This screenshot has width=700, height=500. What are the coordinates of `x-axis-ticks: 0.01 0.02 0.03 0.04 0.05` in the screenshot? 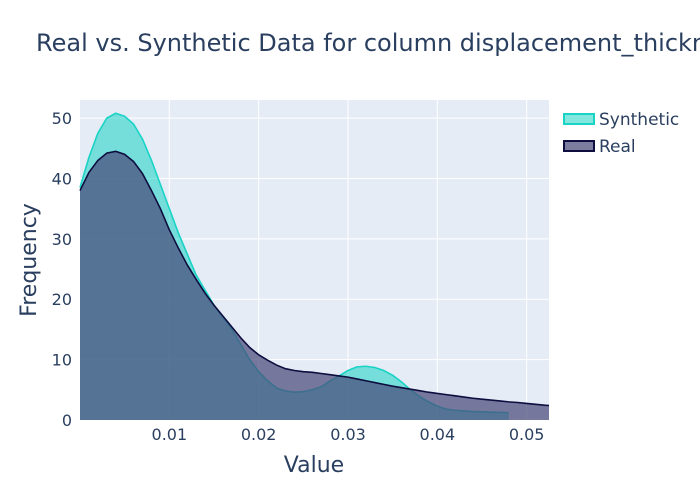 It's located at (348, 434).